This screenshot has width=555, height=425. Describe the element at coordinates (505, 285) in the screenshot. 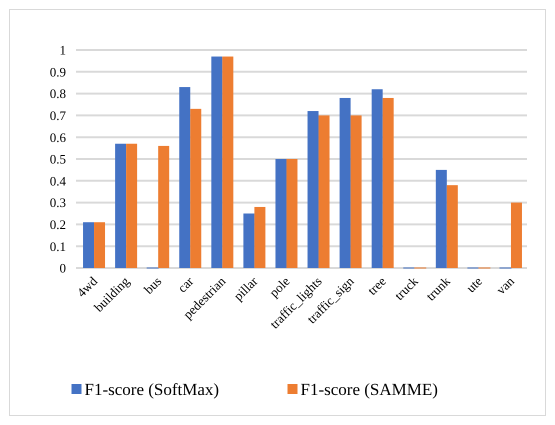

I see `x-tick-label: van` at that location.